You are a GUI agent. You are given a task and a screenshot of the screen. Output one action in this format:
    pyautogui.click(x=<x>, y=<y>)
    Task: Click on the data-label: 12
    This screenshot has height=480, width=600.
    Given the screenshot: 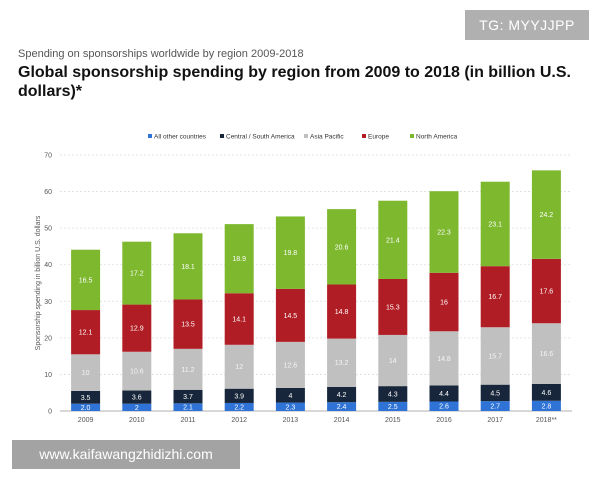 What is the action you would take?
    pyautogui.click(x=239, y=367)
    